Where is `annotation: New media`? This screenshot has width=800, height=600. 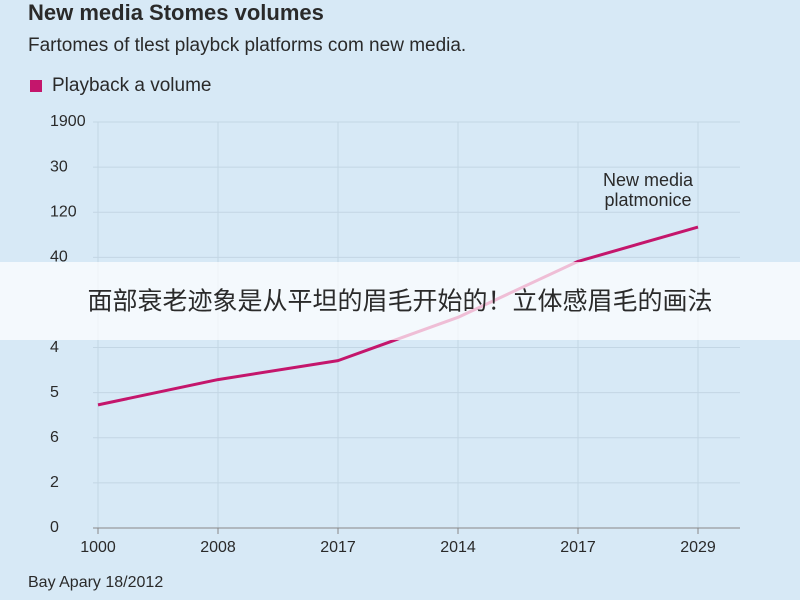 annotation: New media is located at coordinates (648, 180).